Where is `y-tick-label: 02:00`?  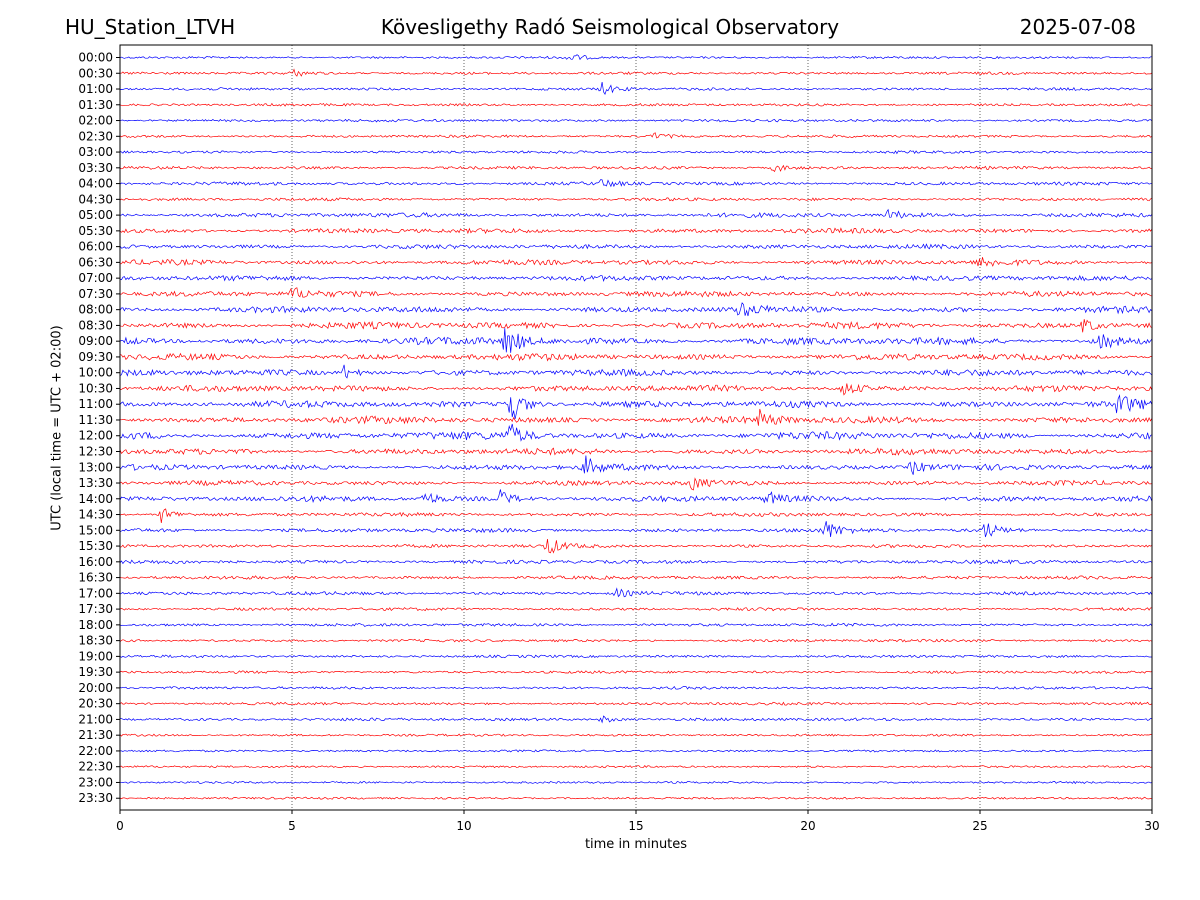 y-tick-label: 02:00 is located at coordinates (95, 121).